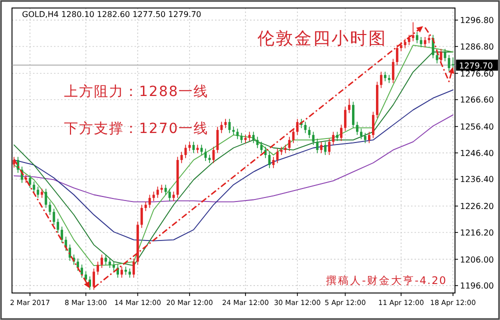 The height and width of the screenshot is (320, 500). What do you see at coordinates (136, 129) in the screenshot?
I see `annotation: 下方支撑：1270一线` at bounding box center [136, 129].